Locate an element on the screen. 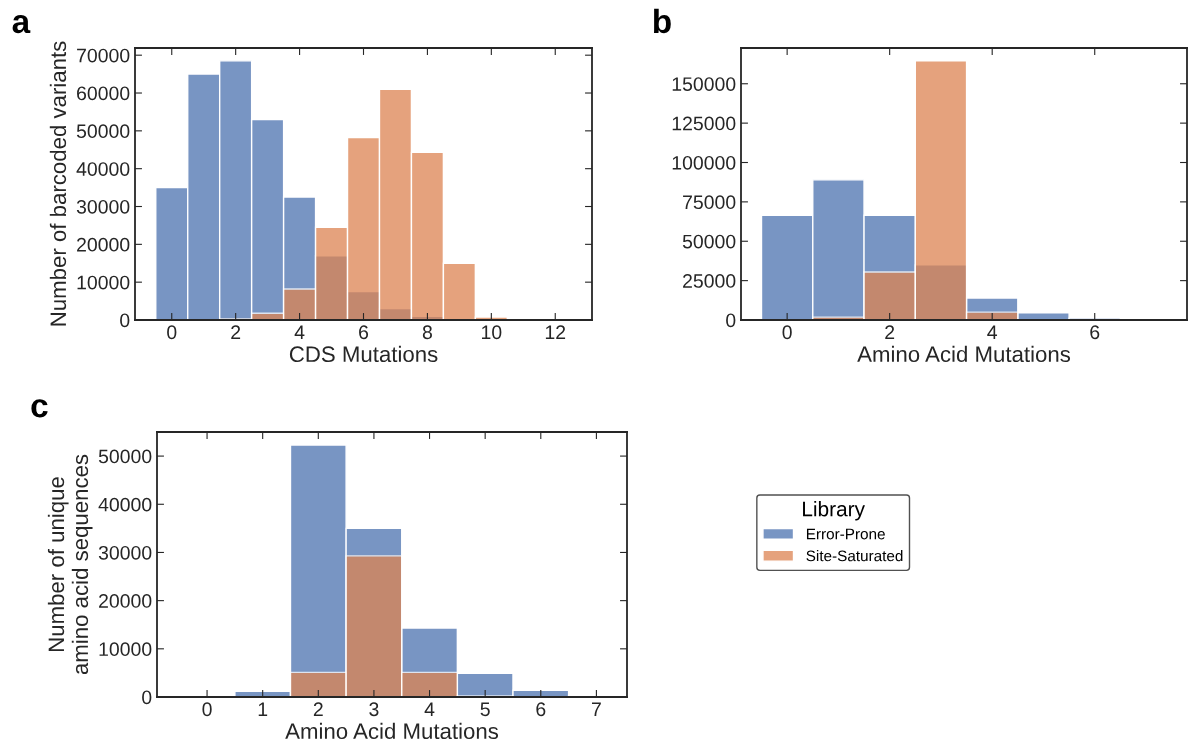 The height and width of the screenshot is (751, 1193). x-axis-title: CDS Mutations is located at coordinates (363, 354).